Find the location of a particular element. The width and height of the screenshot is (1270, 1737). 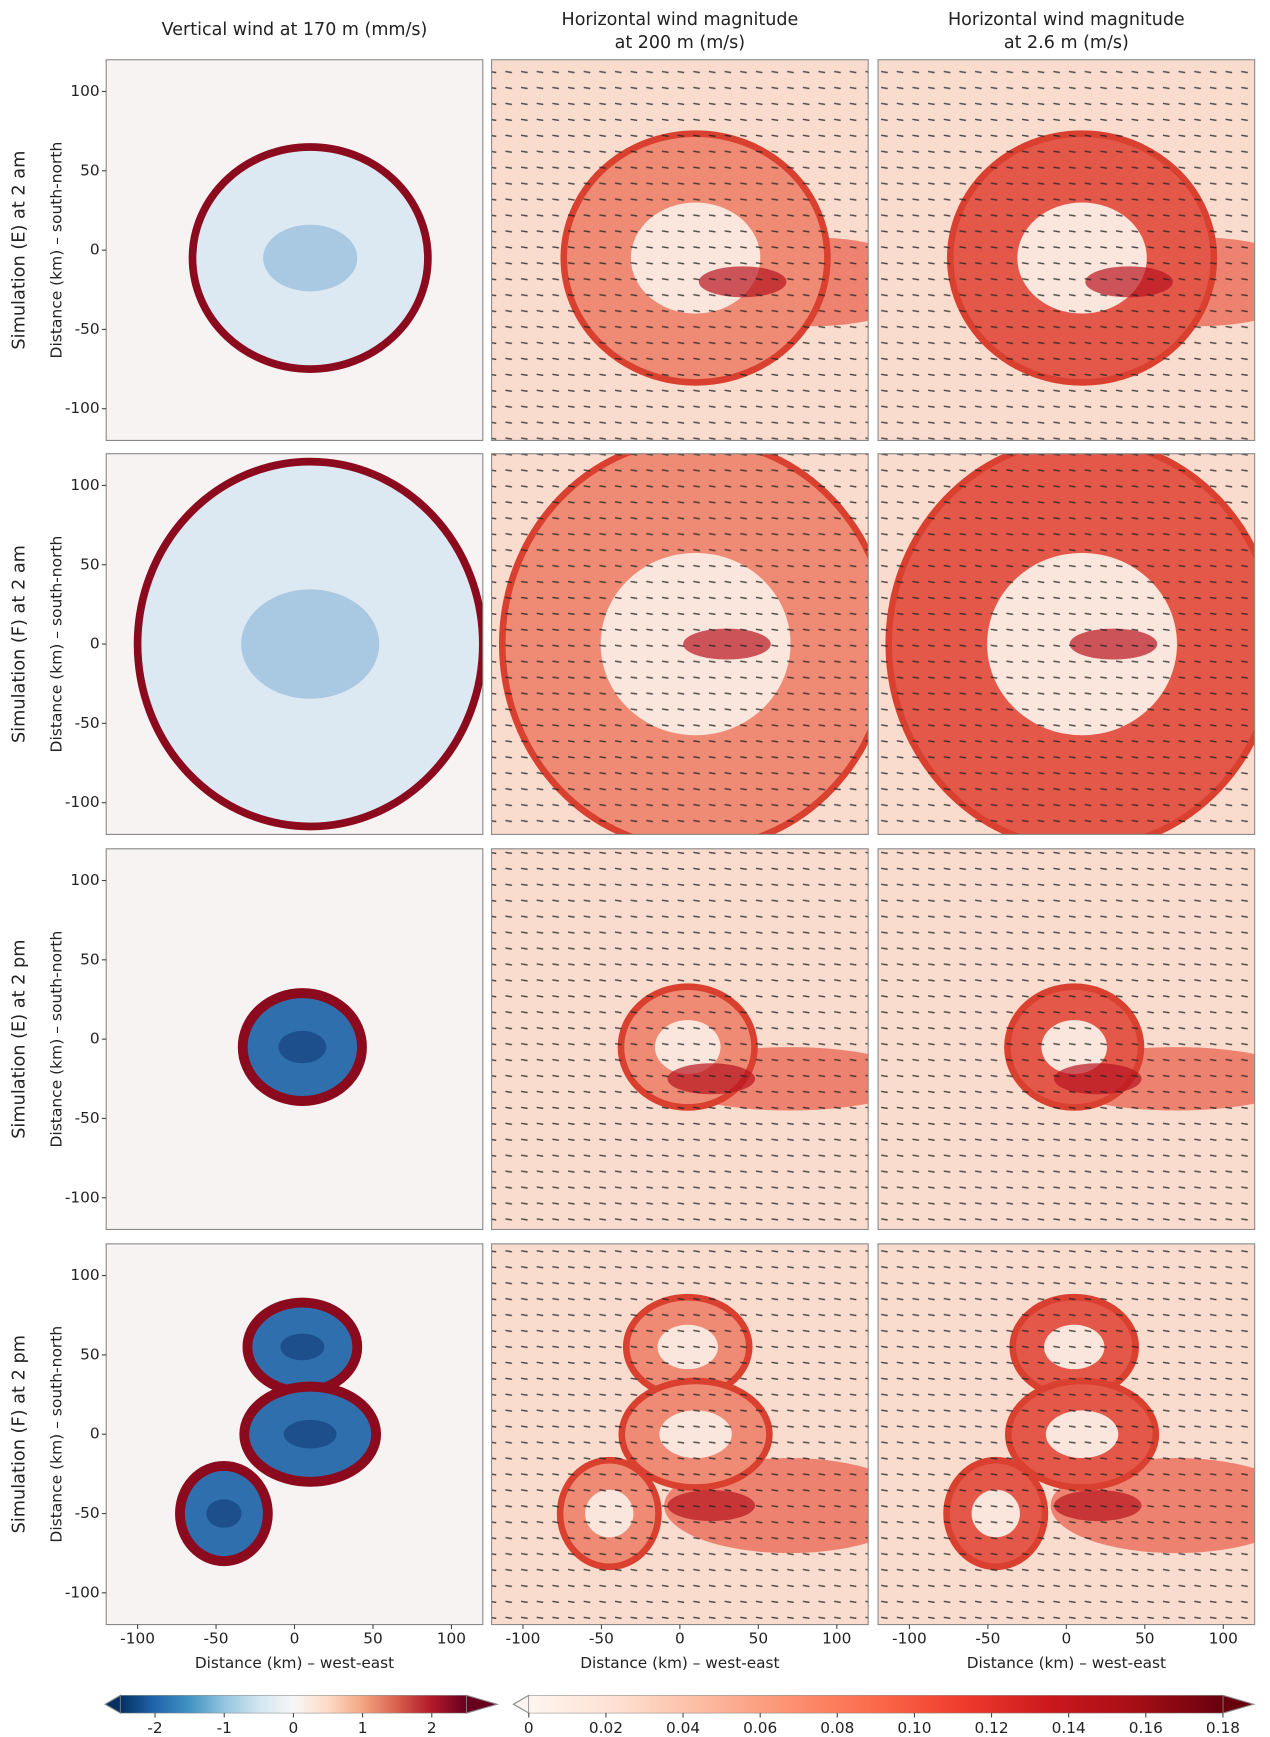

column-title: at 200 m (m/s) is located at coordinates (680, 43).